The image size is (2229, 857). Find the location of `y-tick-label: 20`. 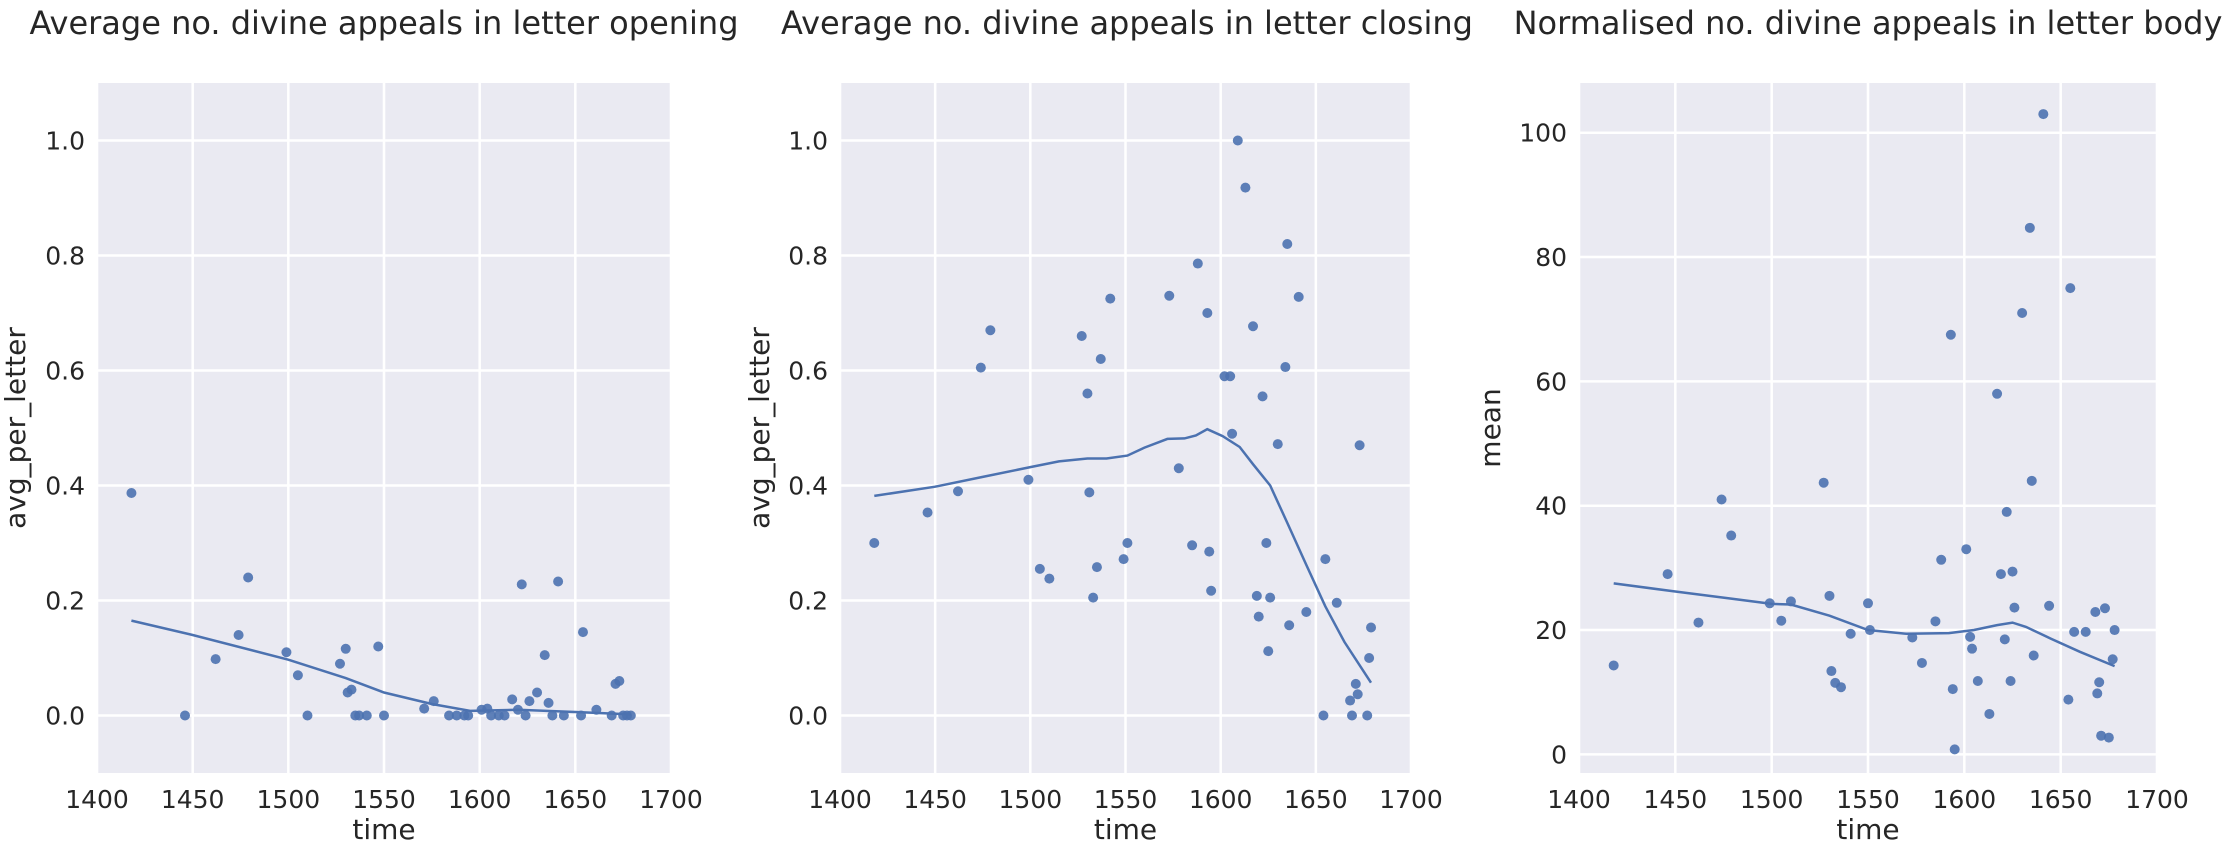

y-tick-label: 20 is located at coordinates (1551, 630).